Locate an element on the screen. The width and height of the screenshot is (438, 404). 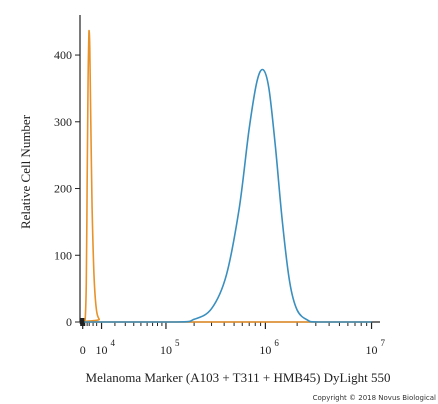
x-axis-ticks: 0 10 4 10 5 10 6 10 7 is located at coordinates (233, 339).